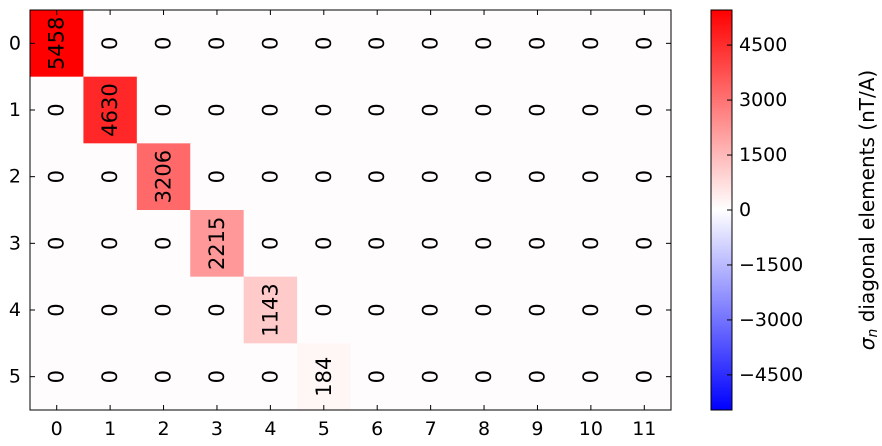  I want to click on y-tick-label: 3, so click(15, 243).